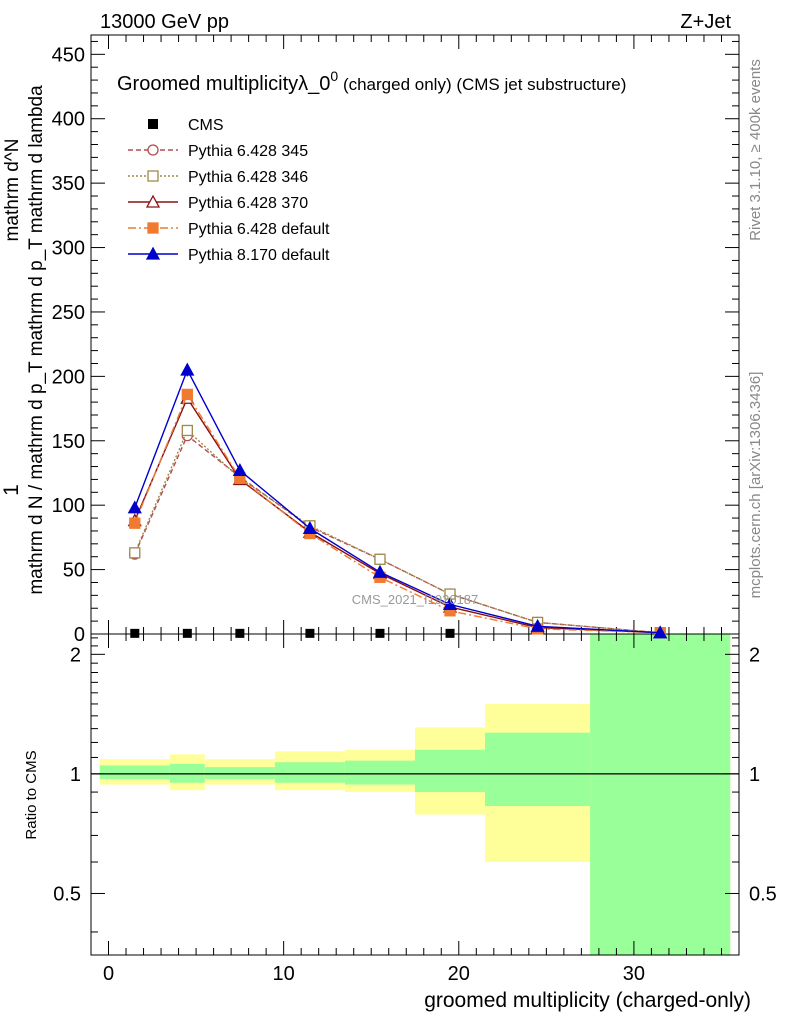 Image resolution: width=786 pixels, height=1029 pixels. What do you see at coordinates (153, 150) in the screenshot?
I see `legend-marker-py345` at bounding box center [153, 150].